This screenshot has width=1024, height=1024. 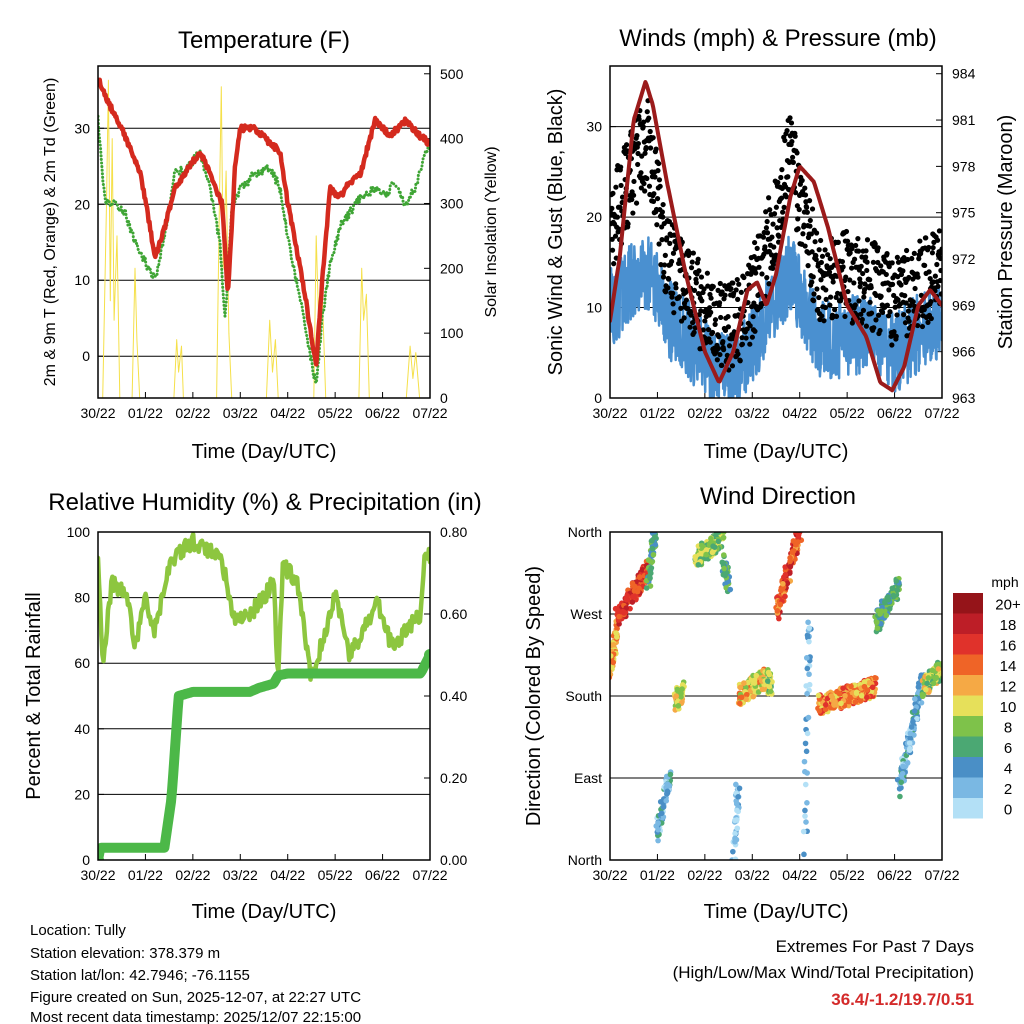 I want to click on y-tick-label: 100, so click(x=79, y=532).